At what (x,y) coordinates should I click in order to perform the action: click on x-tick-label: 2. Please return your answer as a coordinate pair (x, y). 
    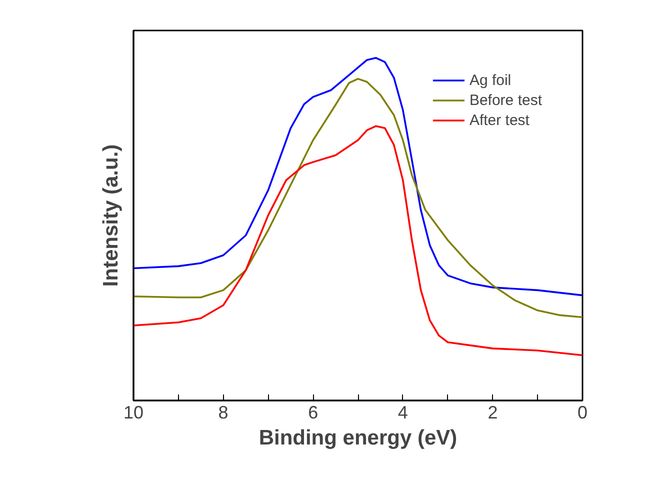
    Looking at the image, I should click on (493, 412).